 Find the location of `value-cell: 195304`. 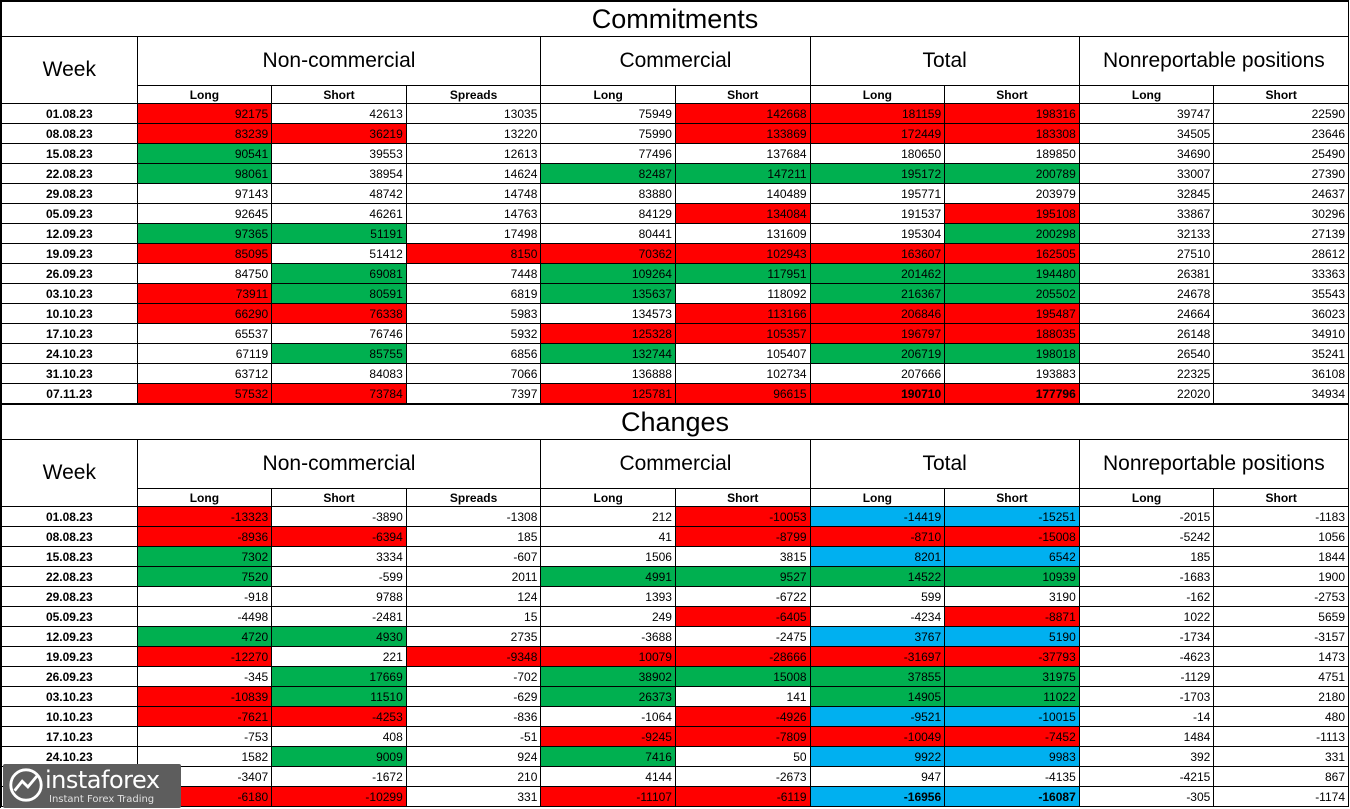

value-cell: 195304 is located at coordinates (877, 233).